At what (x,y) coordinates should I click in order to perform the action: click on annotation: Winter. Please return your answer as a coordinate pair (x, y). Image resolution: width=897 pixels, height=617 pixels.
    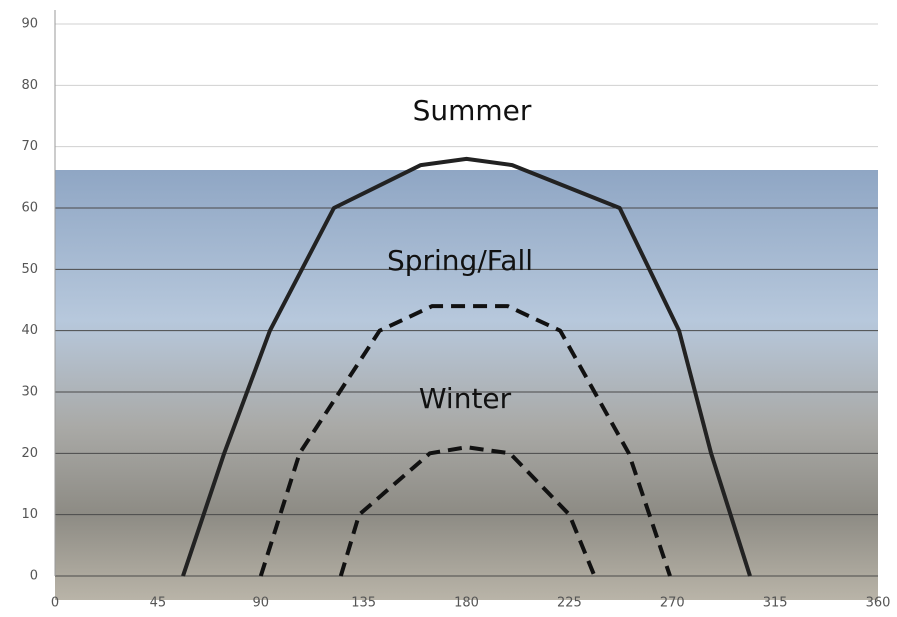
    Looking at the image, I should click on (465, 398).